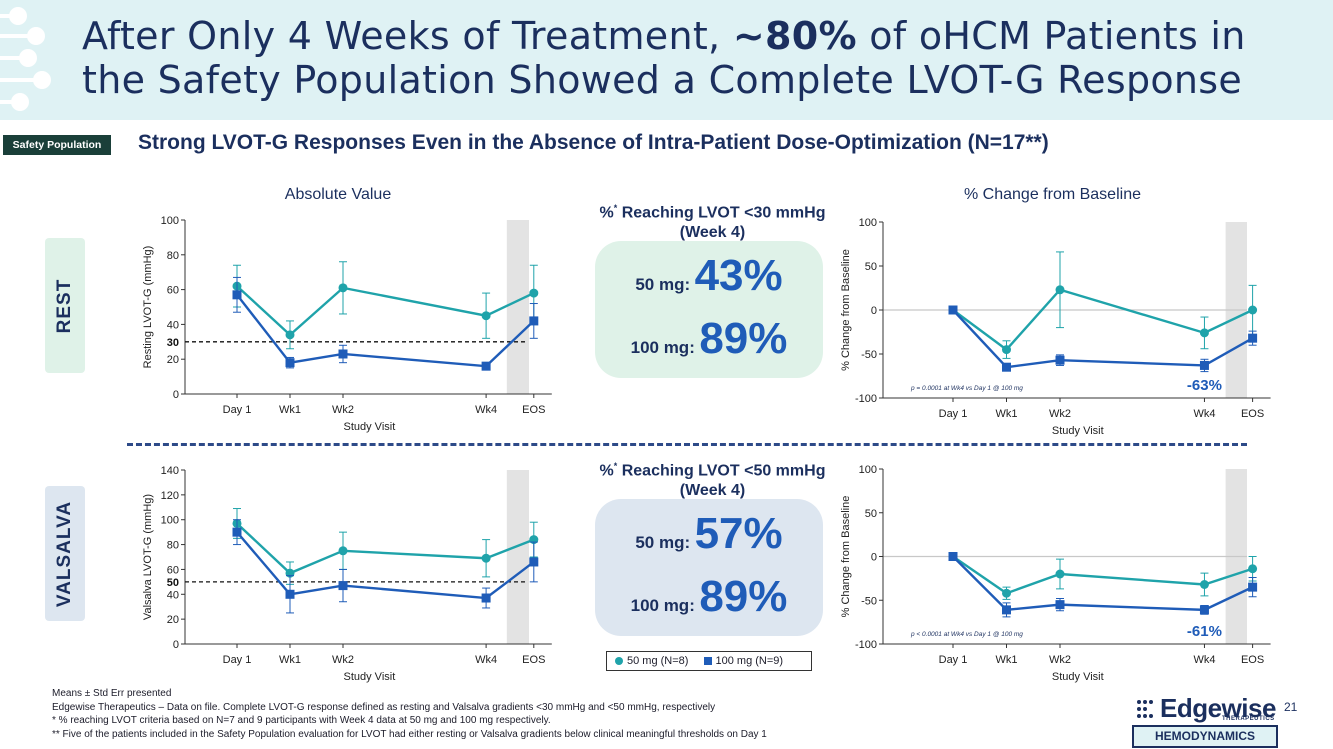 Image resolution: width=1333 pixels, height=749 pixels. What do you see at coordinates (517, 307) in the screenshot?
I see `eos-shaded-band` at bounding box center [517, 307].